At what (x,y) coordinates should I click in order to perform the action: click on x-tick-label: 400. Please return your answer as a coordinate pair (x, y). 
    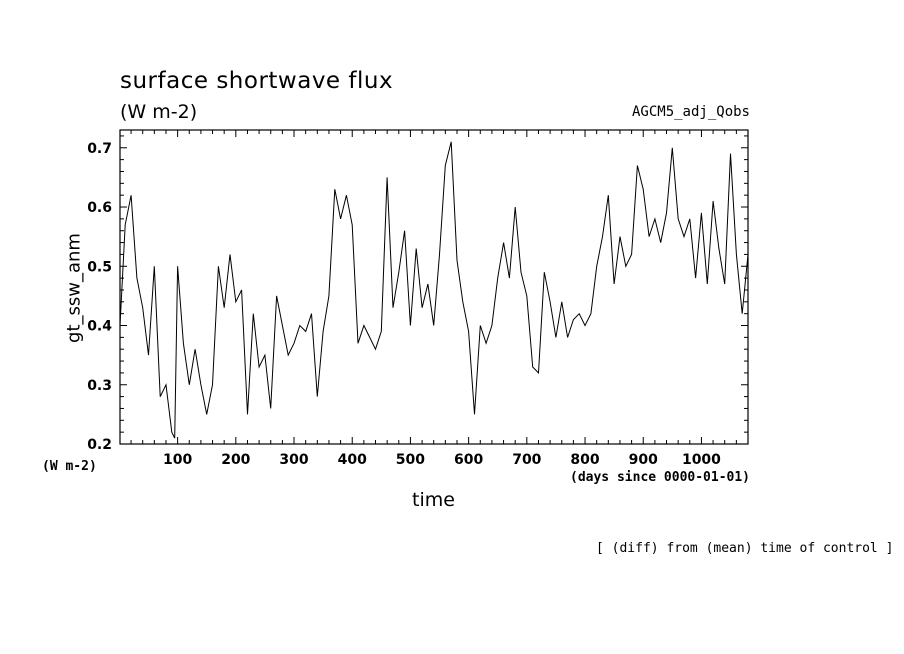
    Looking at the image, I should click on (352, 460).